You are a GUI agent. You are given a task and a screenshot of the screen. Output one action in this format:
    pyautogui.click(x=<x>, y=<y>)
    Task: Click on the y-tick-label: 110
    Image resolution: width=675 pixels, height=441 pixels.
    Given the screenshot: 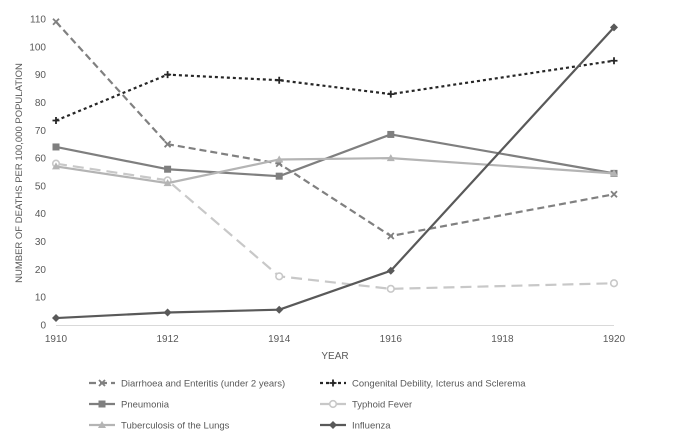 What is the action you would take?
    pyautogui.click(x=38, y=20)
    